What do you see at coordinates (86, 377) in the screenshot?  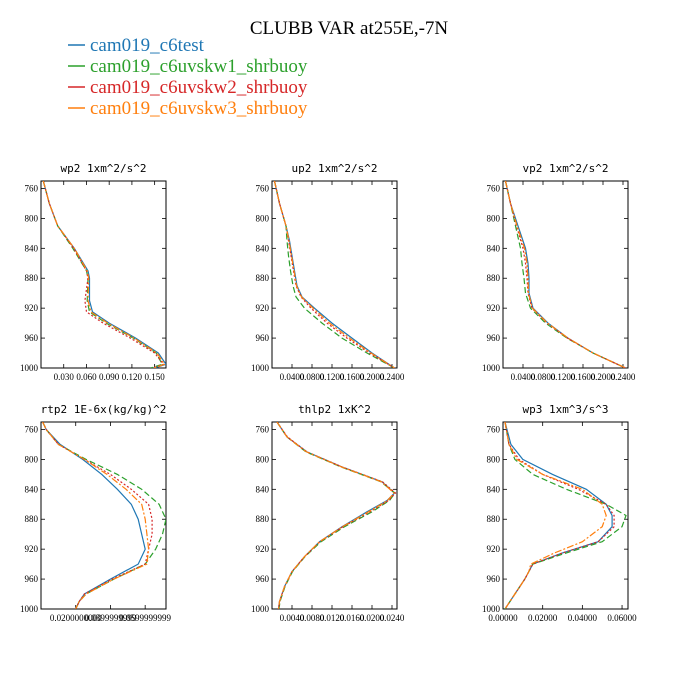 I see `x-tick-label: 0.060` at bounding box center [86, 377].